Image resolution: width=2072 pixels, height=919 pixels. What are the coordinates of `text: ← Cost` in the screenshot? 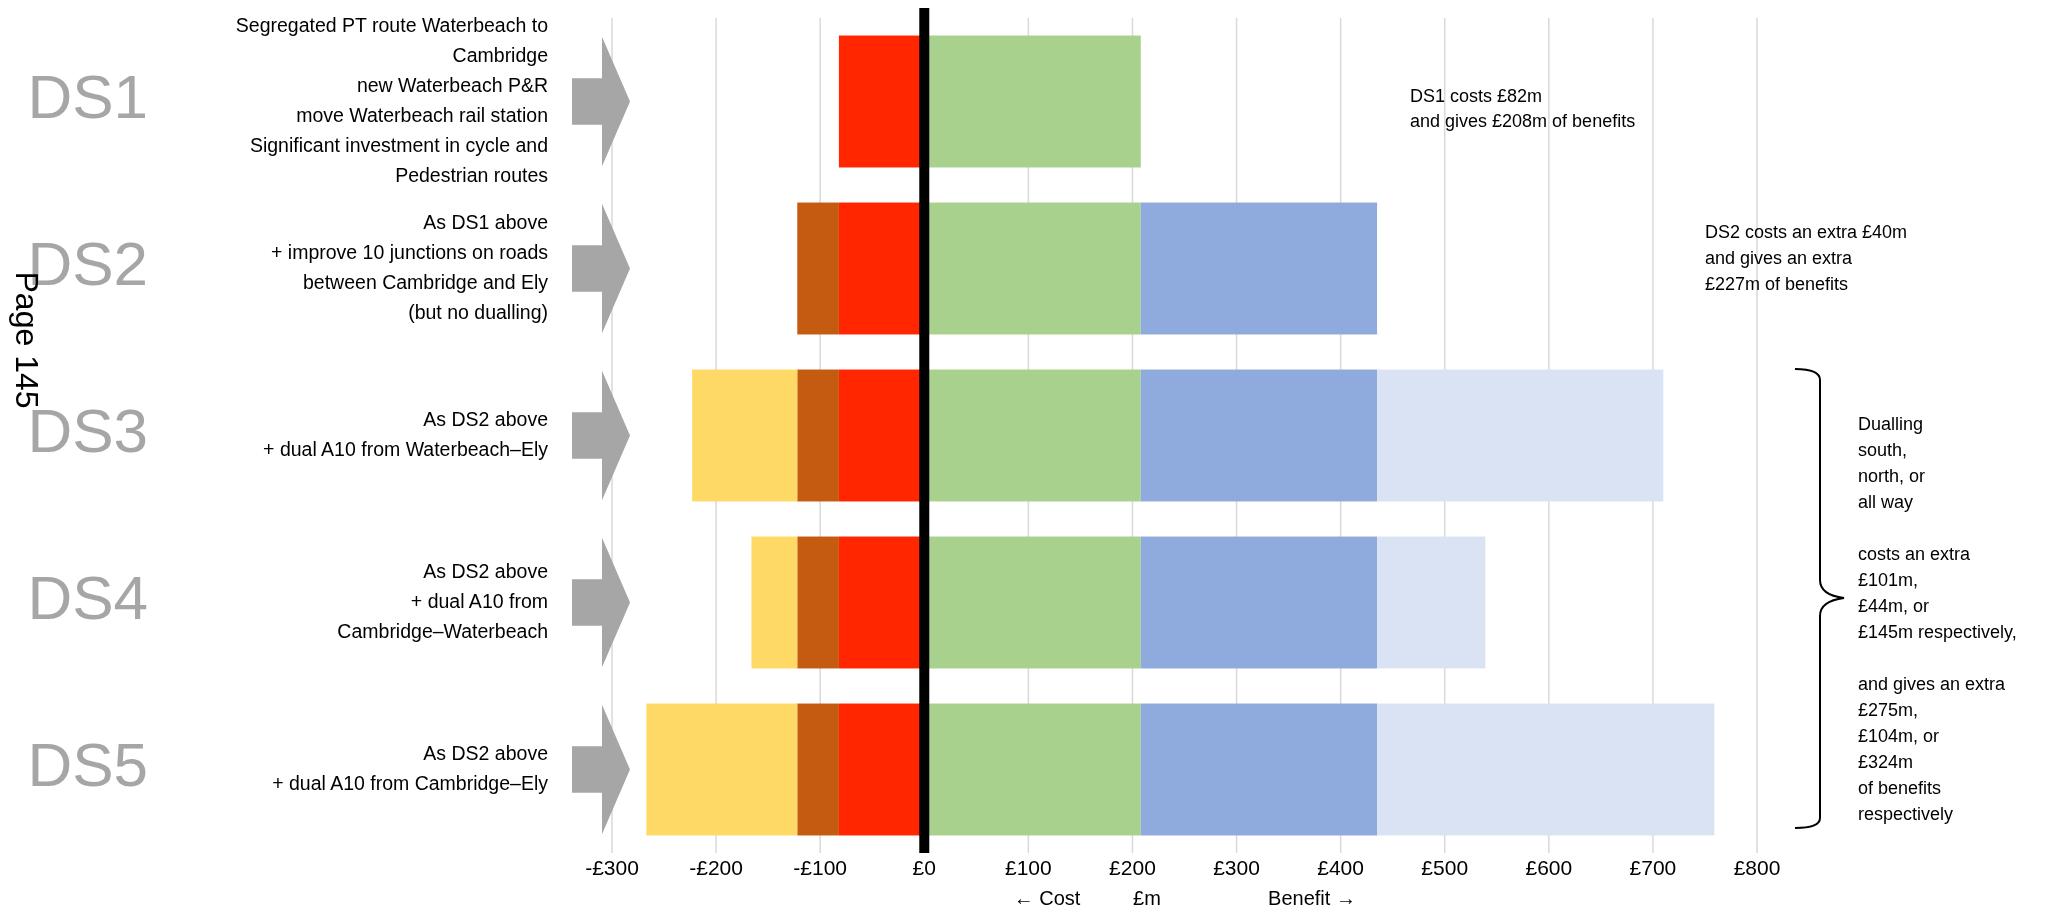 It's located at (1047, 898).